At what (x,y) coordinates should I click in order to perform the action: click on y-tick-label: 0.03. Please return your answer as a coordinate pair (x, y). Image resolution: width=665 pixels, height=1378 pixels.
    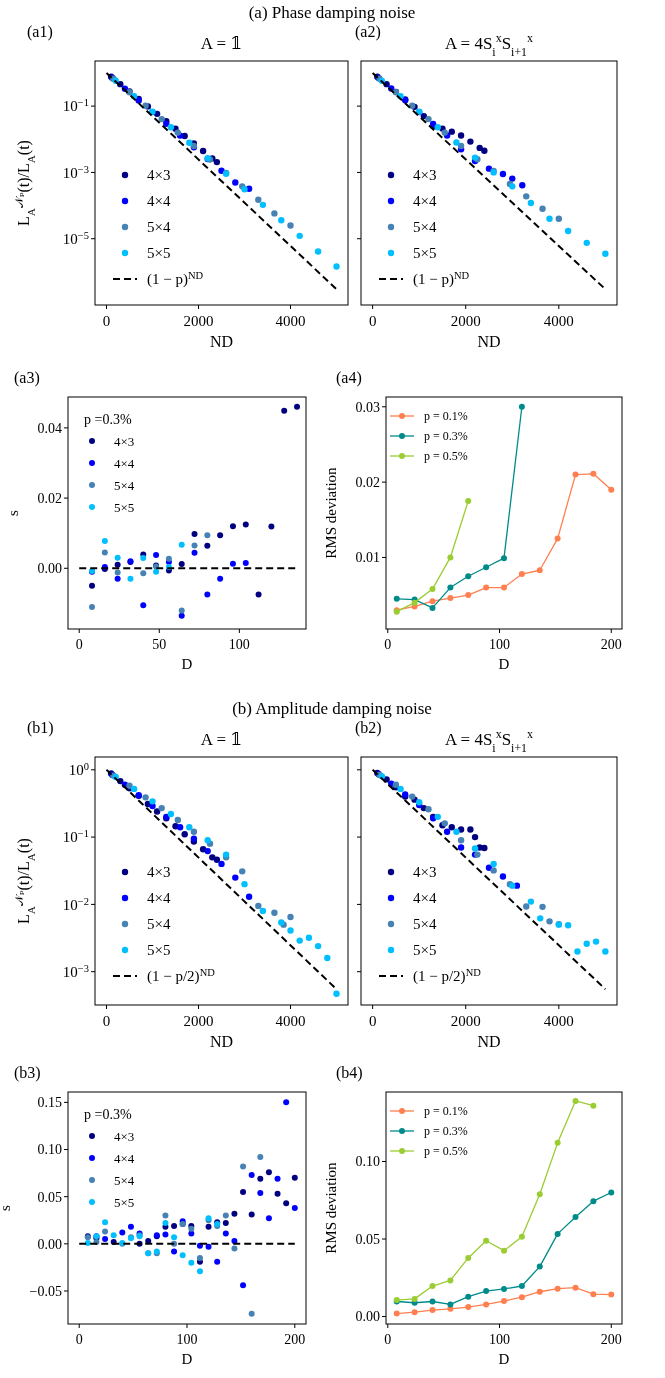
    Looking at the image, I should click on (367, 407).